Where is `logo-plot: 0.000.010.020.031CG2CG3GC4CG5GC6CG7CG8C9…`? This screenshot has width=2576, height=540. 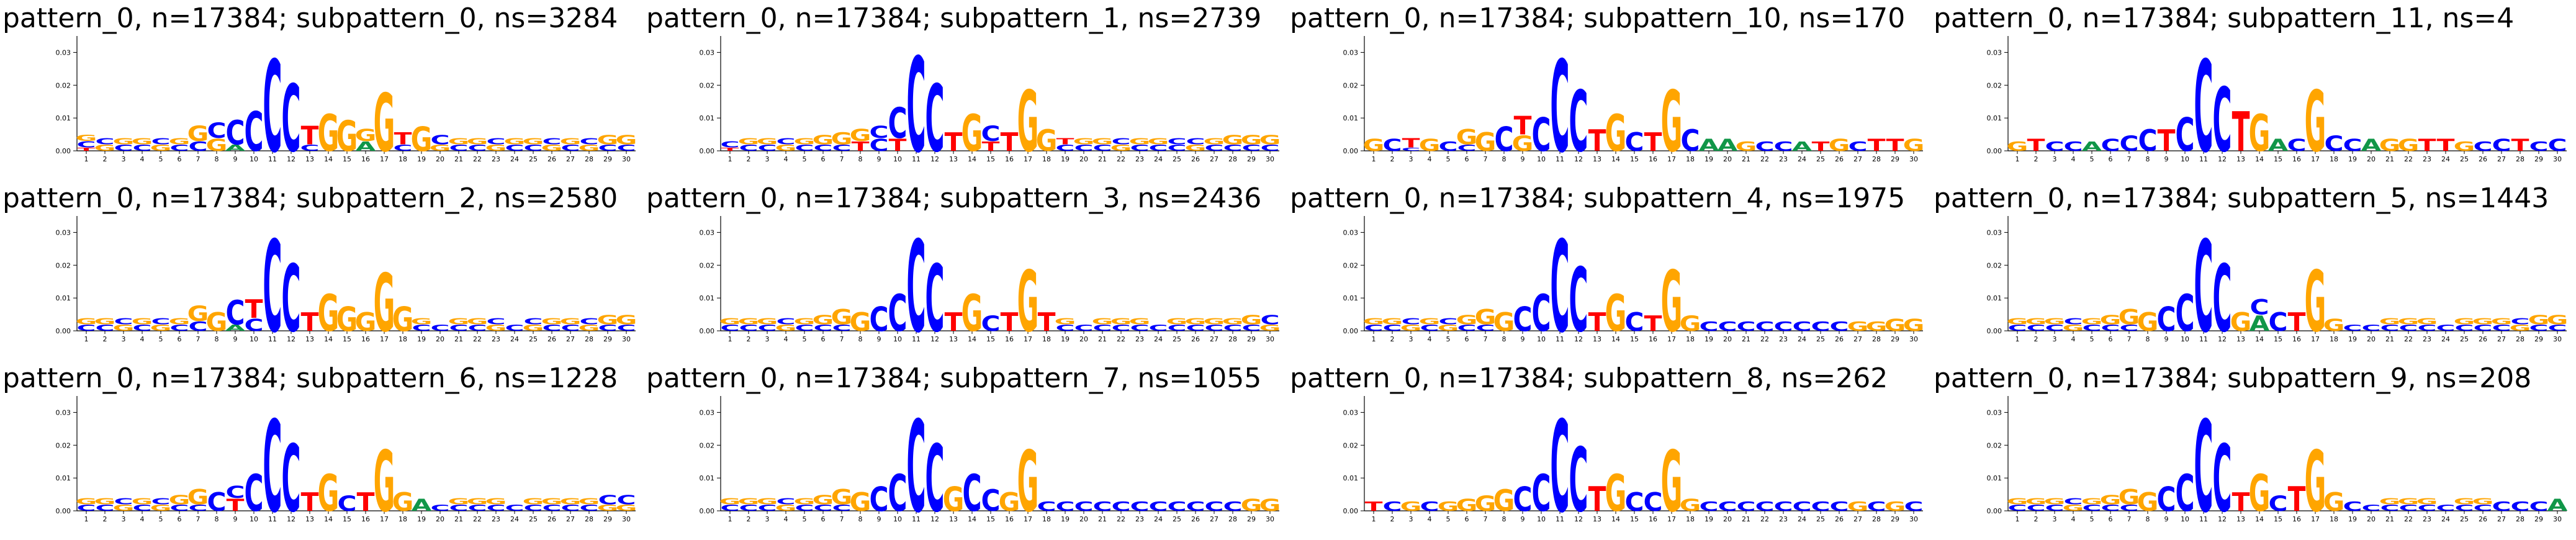
logo-plot: 0.000.010.020.031CG2CG3GC4CG5GC6CG7CG8C9… is located at coordinates (346, 467).